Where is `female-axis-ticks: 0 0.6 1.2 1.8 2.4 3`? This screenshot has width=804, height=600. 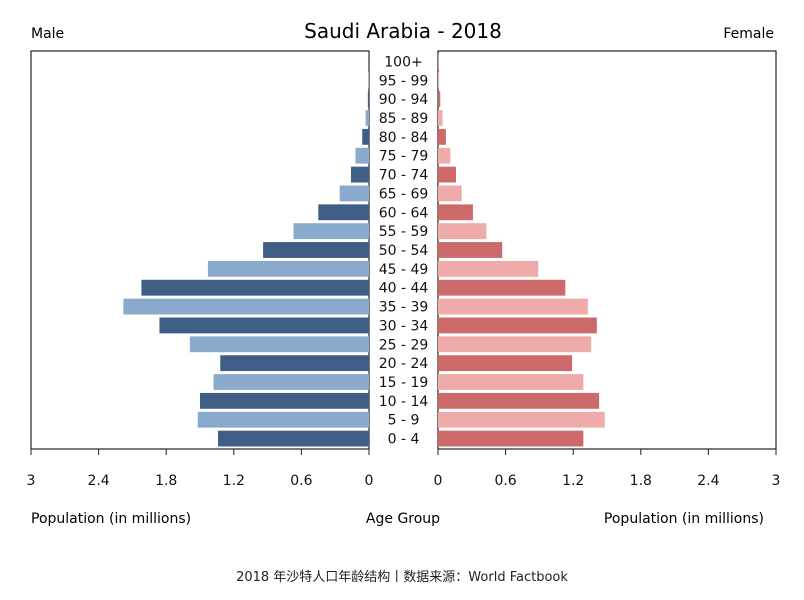
female-axis-ticks: 0 0.6 1.2 1.8 2.4 3 is located at coordinates (607, 469).